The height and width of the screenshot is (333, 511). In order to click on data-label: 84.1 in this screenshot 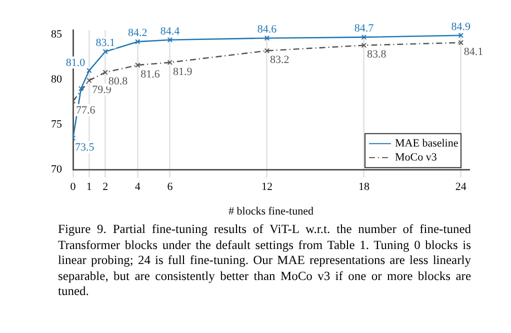, I will do `click(474, 52)`.